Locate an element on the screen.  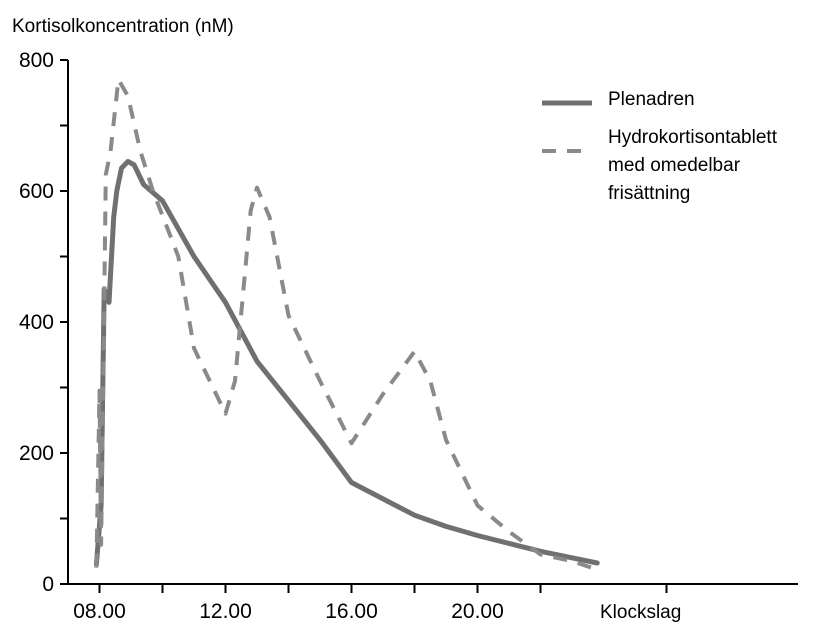
x-tick-label: 12.00 is located at coordinates (225, 611).